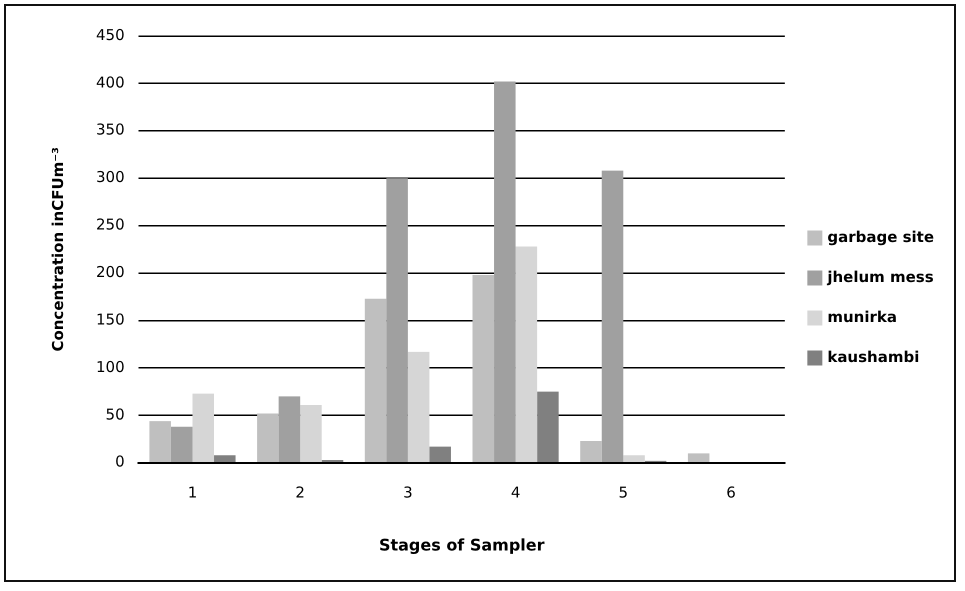 Image resolution: width=965 pixels, height=591 pixels. What do you see at coordinates (461, 545) in the screenshot?
I see `x-axis-title: Stages of Sampler` at bounding box center [461, 545].